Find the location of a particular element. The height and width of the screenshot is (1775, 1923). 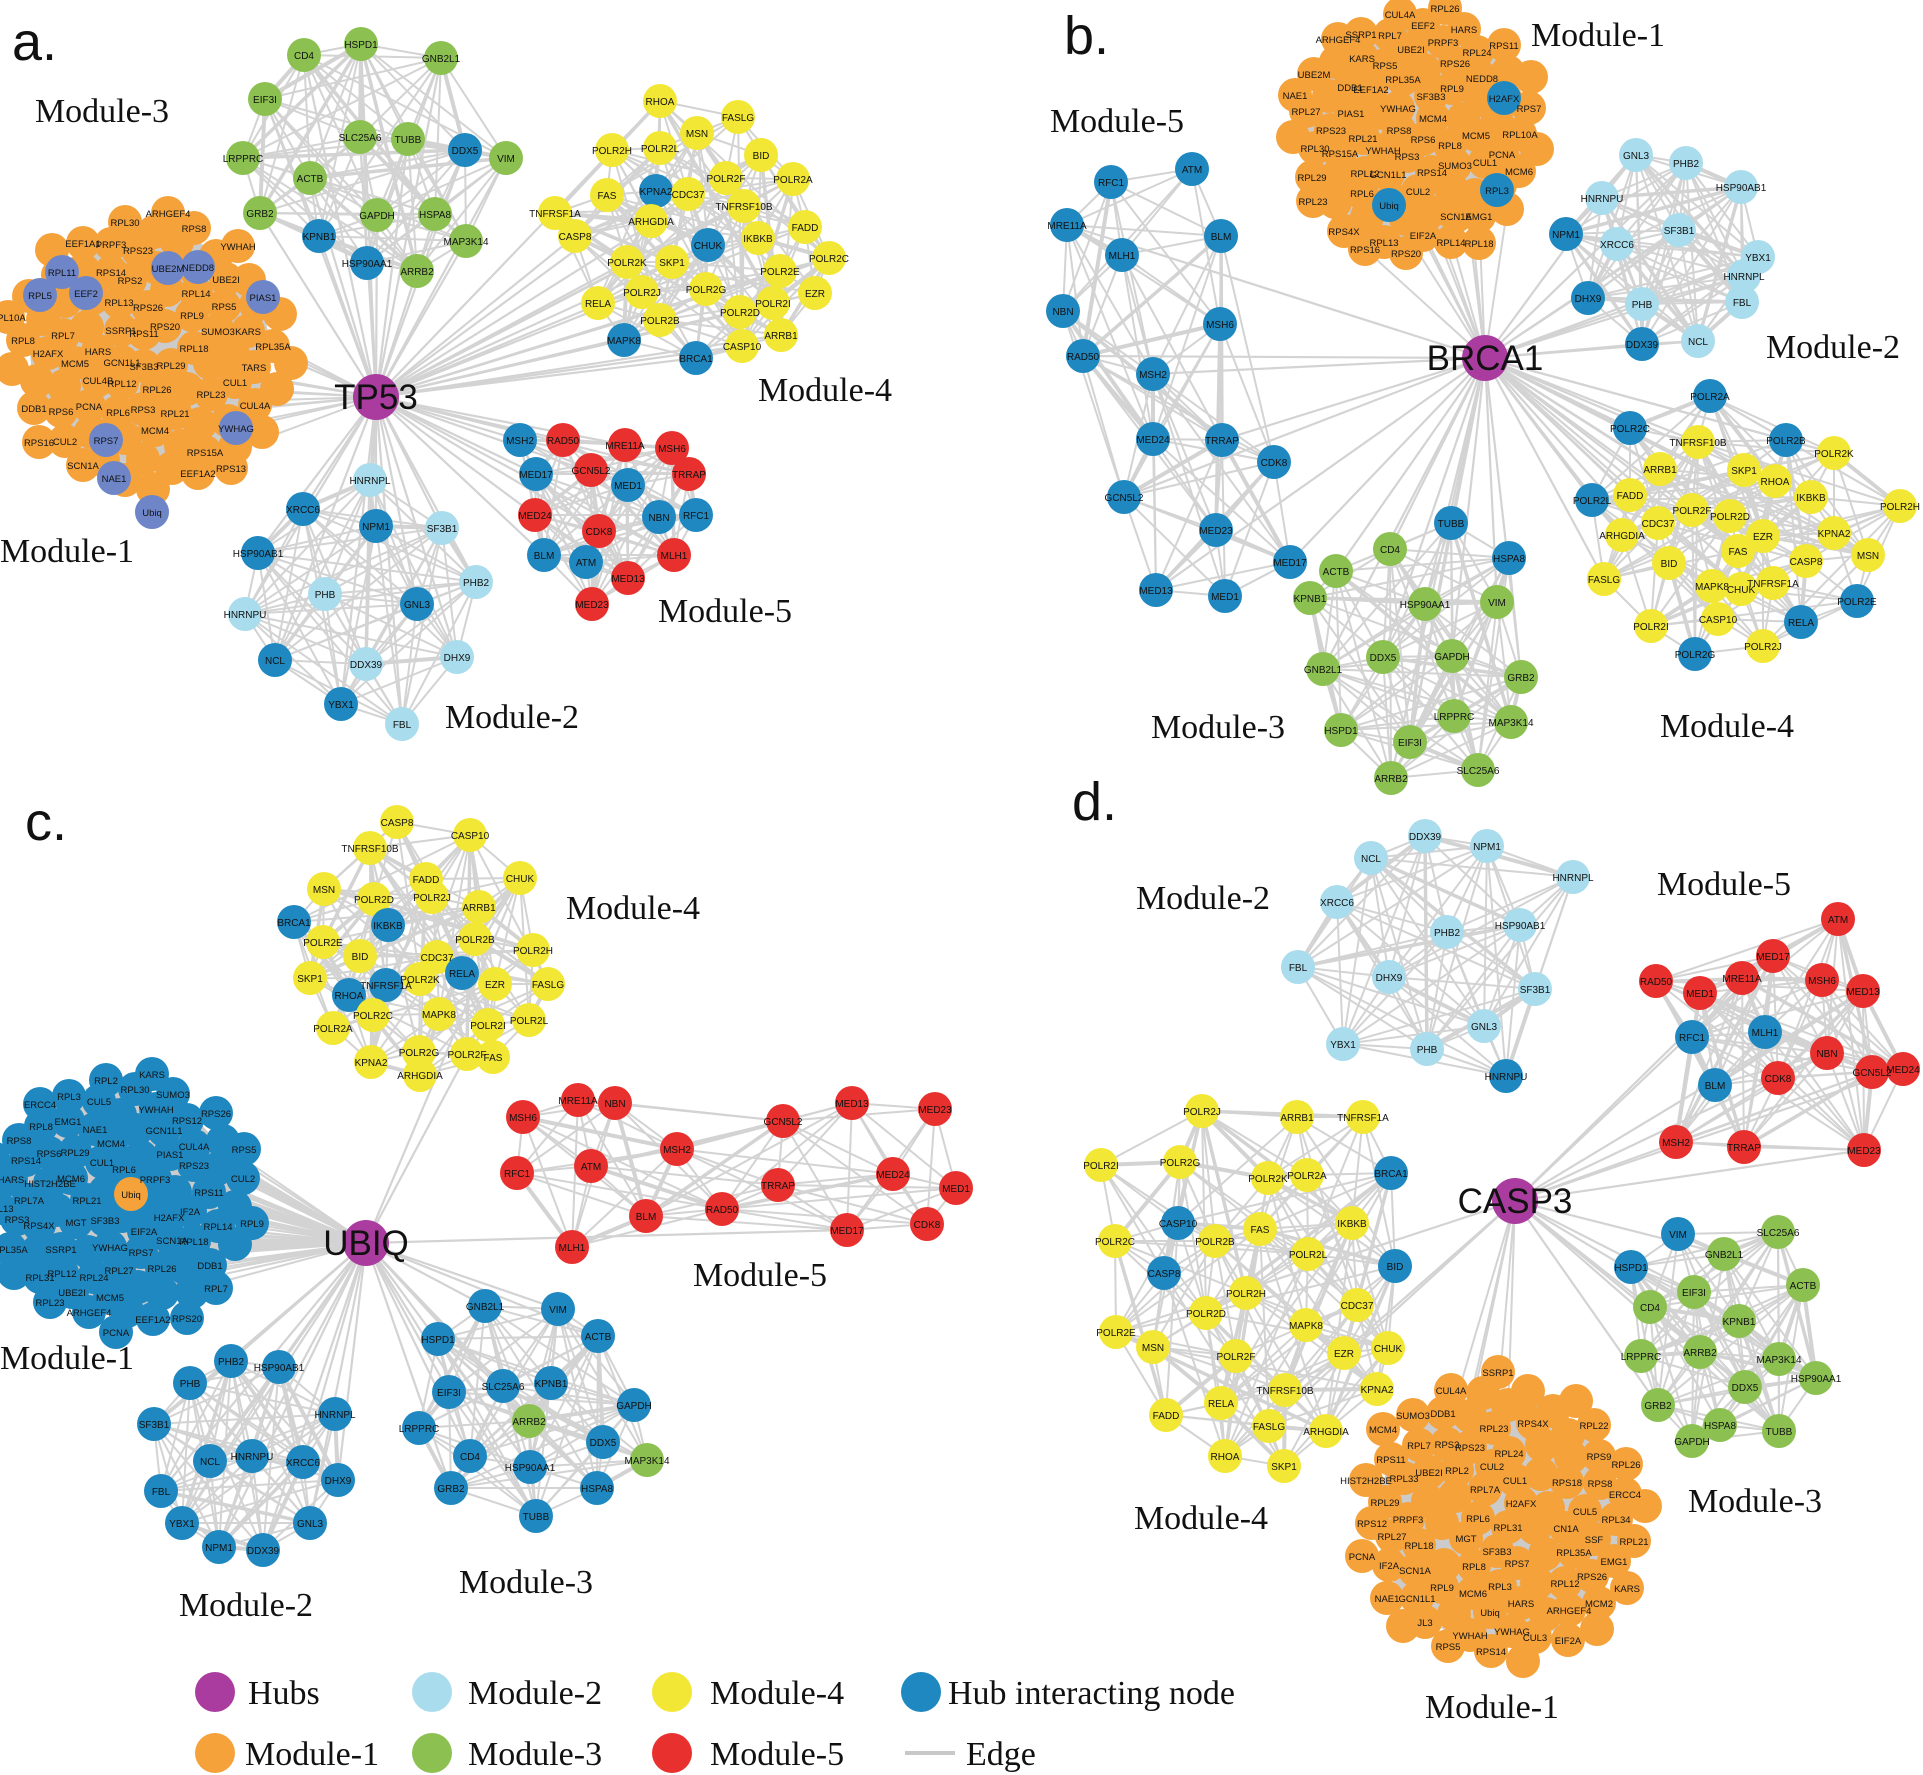

svg-text: RAD50 is located at coordinates (1083, 357).